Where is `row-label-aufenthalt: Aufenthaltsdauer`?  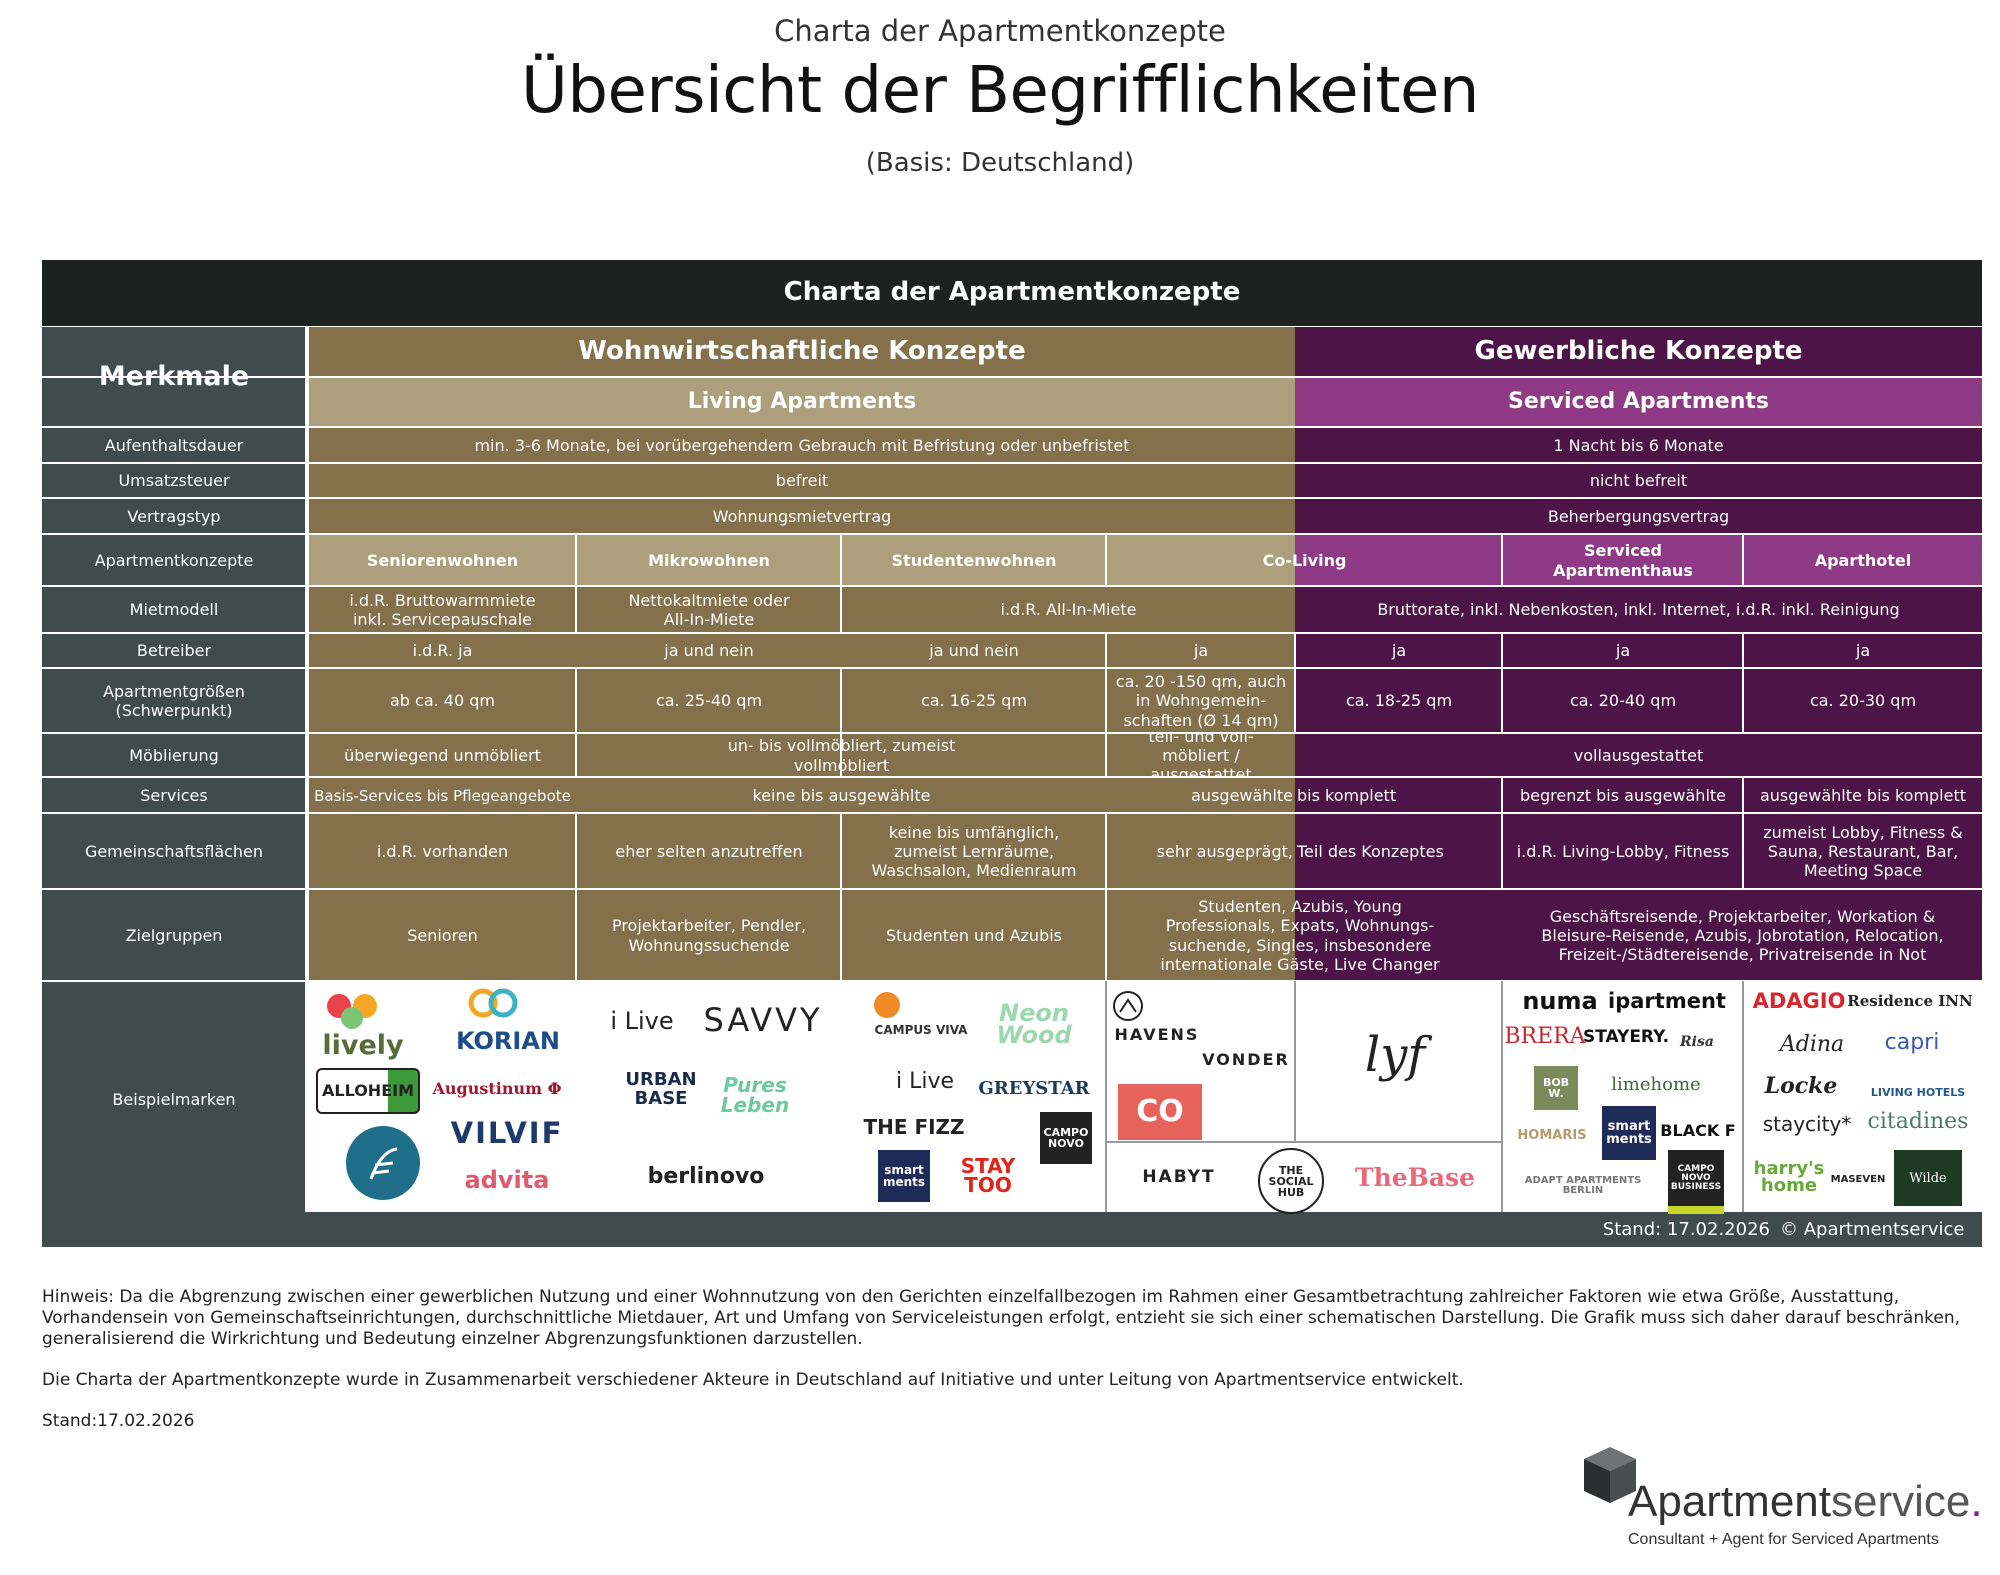
row-label-aufenthalt: Aufenthaltsdauer is located at coordinates (174, 445).